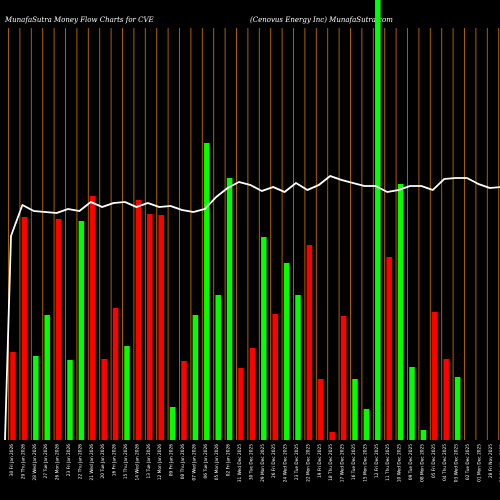 The width and height of the screenshot is (500, 500). I want to click on x-tick-label: 28 Fri Nov 2025, so click(491, 461).